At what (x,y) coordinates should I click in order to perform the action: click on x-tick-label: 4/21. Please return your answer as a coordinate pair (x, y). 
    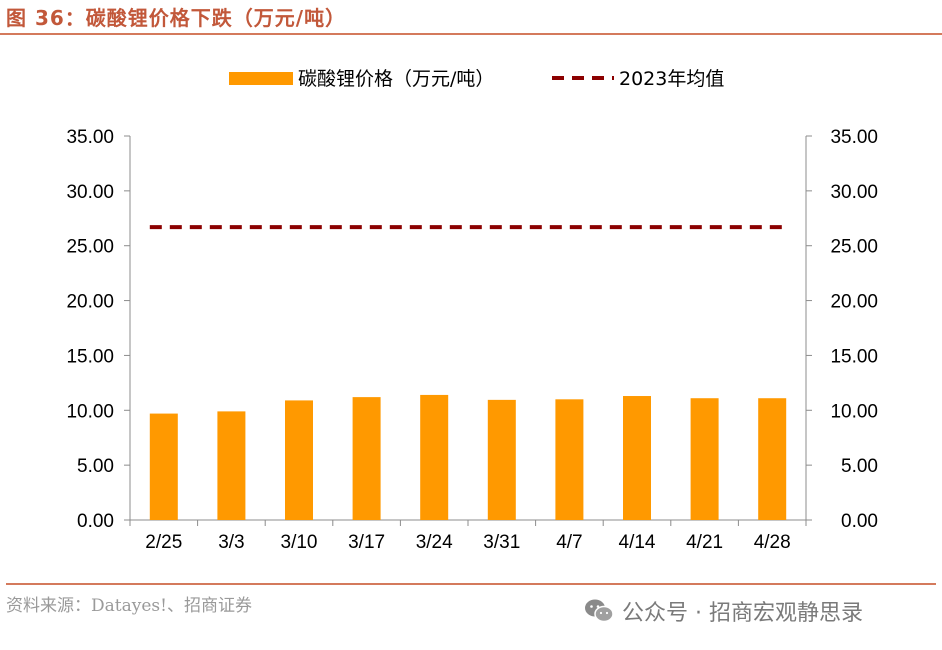
    Looking at the image, I should click on (704, 542).